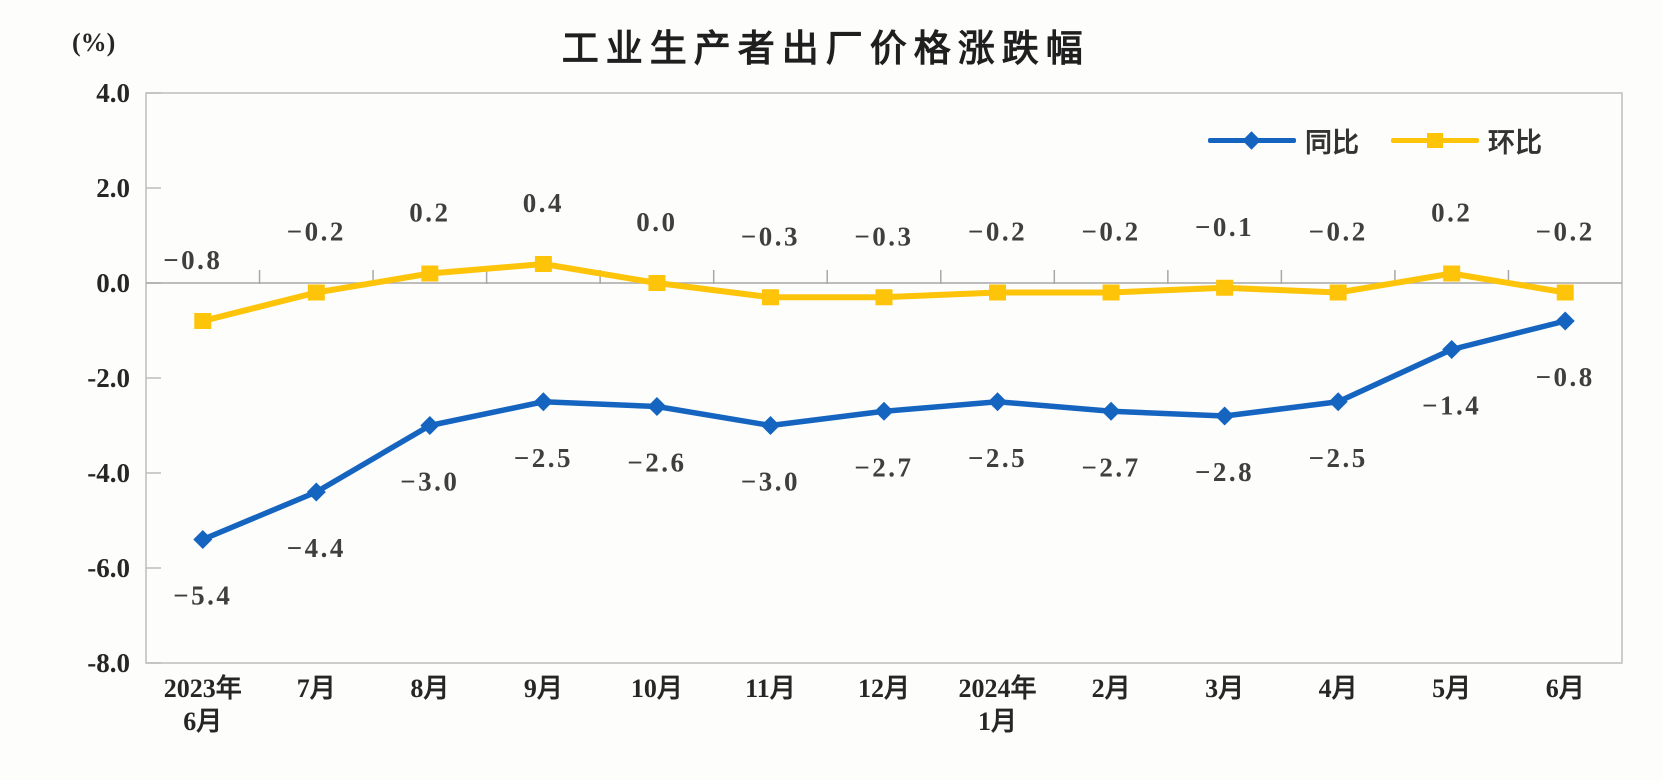  What do you see at coordinates (998, 688) in the screenshot?
I see `x-axis-tick-label: 2024年` at bounding box center [998, 688].